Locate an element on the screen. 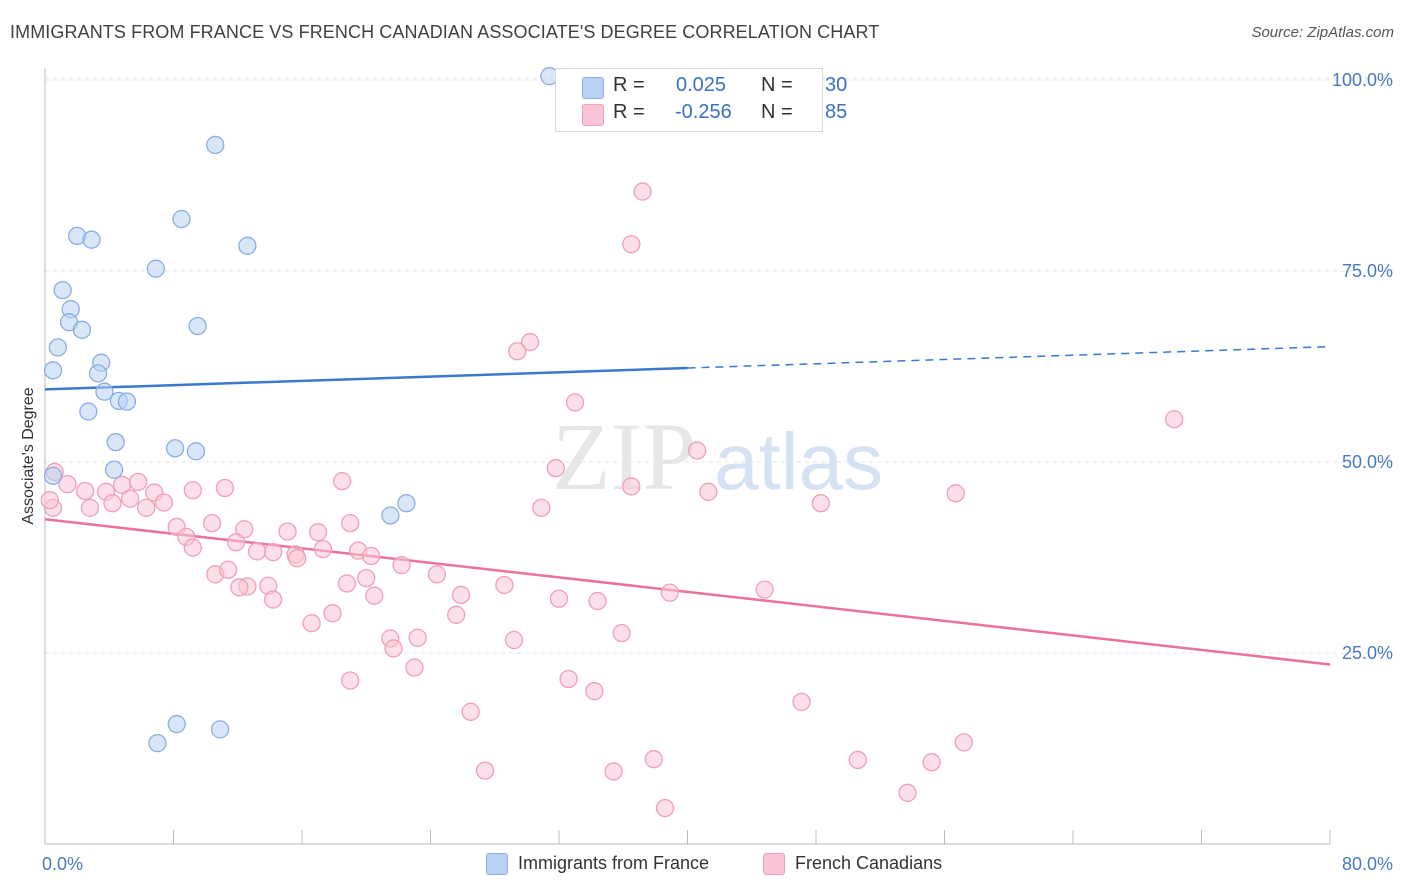  watermark: ZIP atlas is located at coordinates (717, 456).